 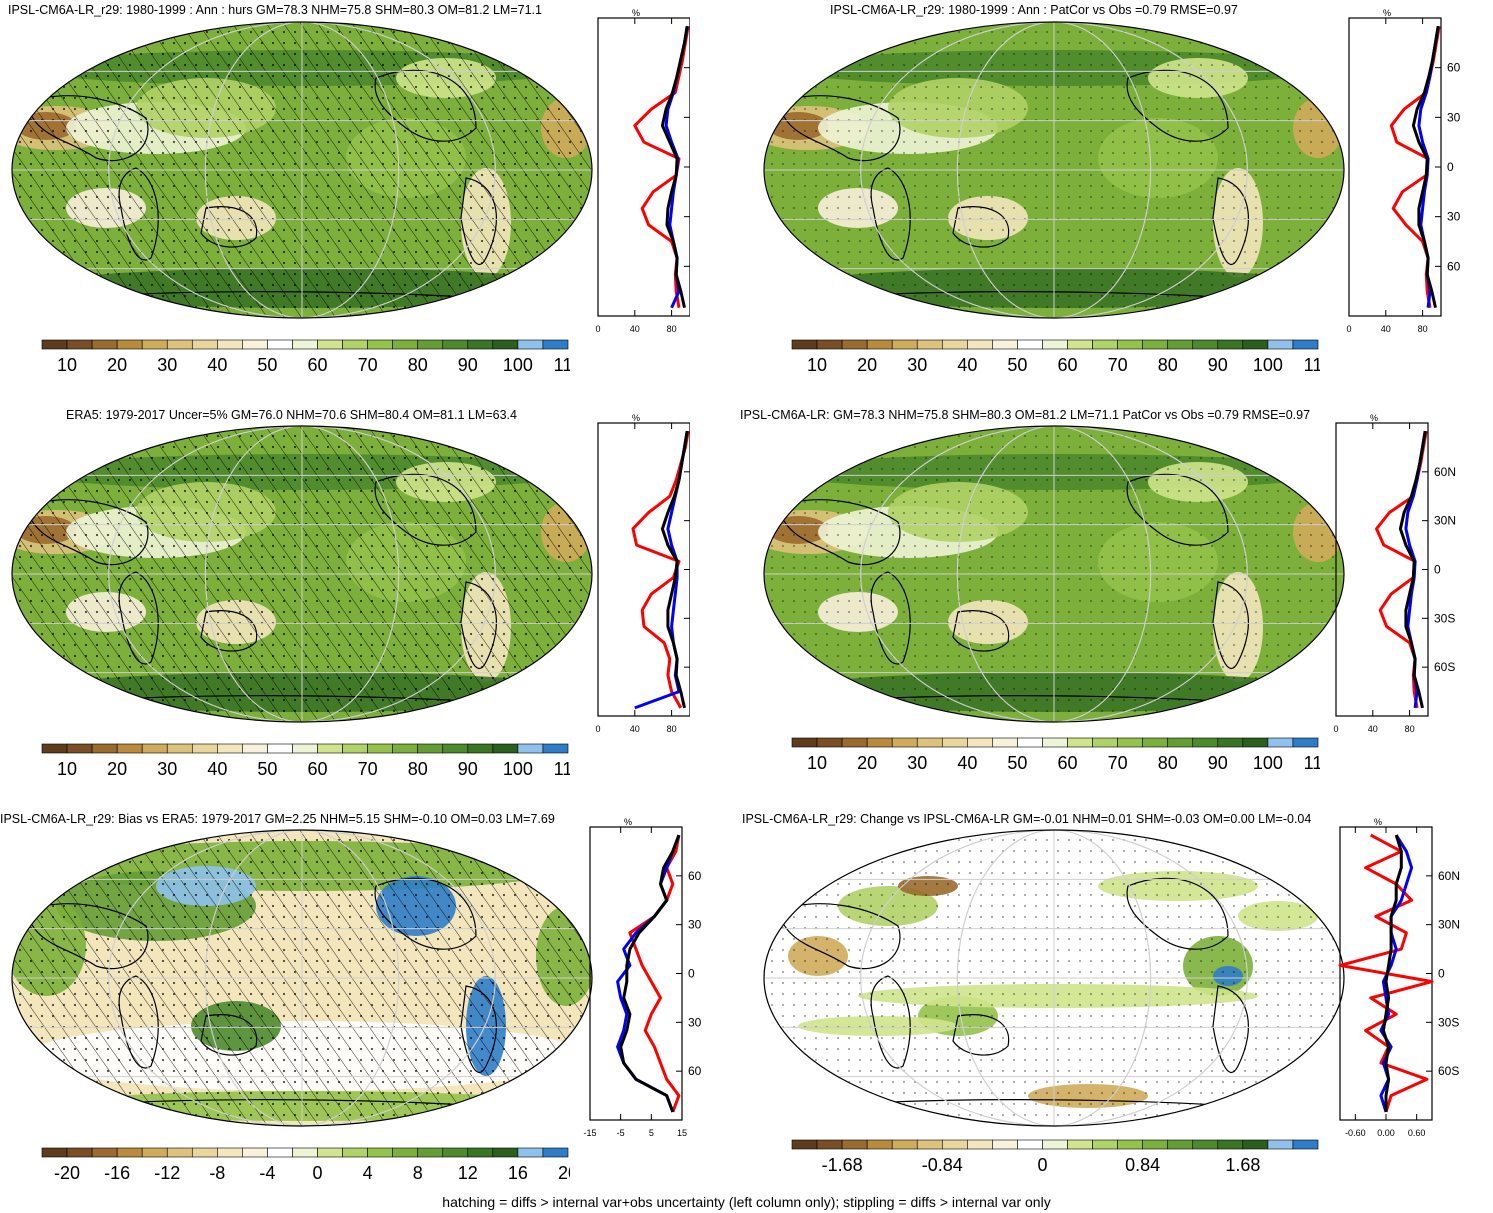 I want to click on zonal-mean-plot: % 60N 30N 0 30S 60S -15 -5 5 15, so click(x=642, y=989).